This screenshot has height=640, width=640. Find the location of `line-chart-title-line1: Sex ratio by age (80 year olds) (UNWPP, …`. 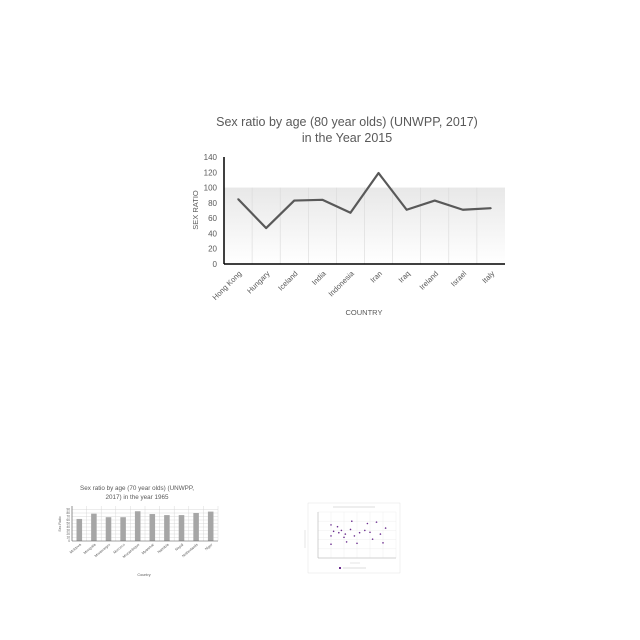

line-chart-title-line1: Sex ratio by age (80 year olds) (UNWPP, … is located at coordinates (347, 122).